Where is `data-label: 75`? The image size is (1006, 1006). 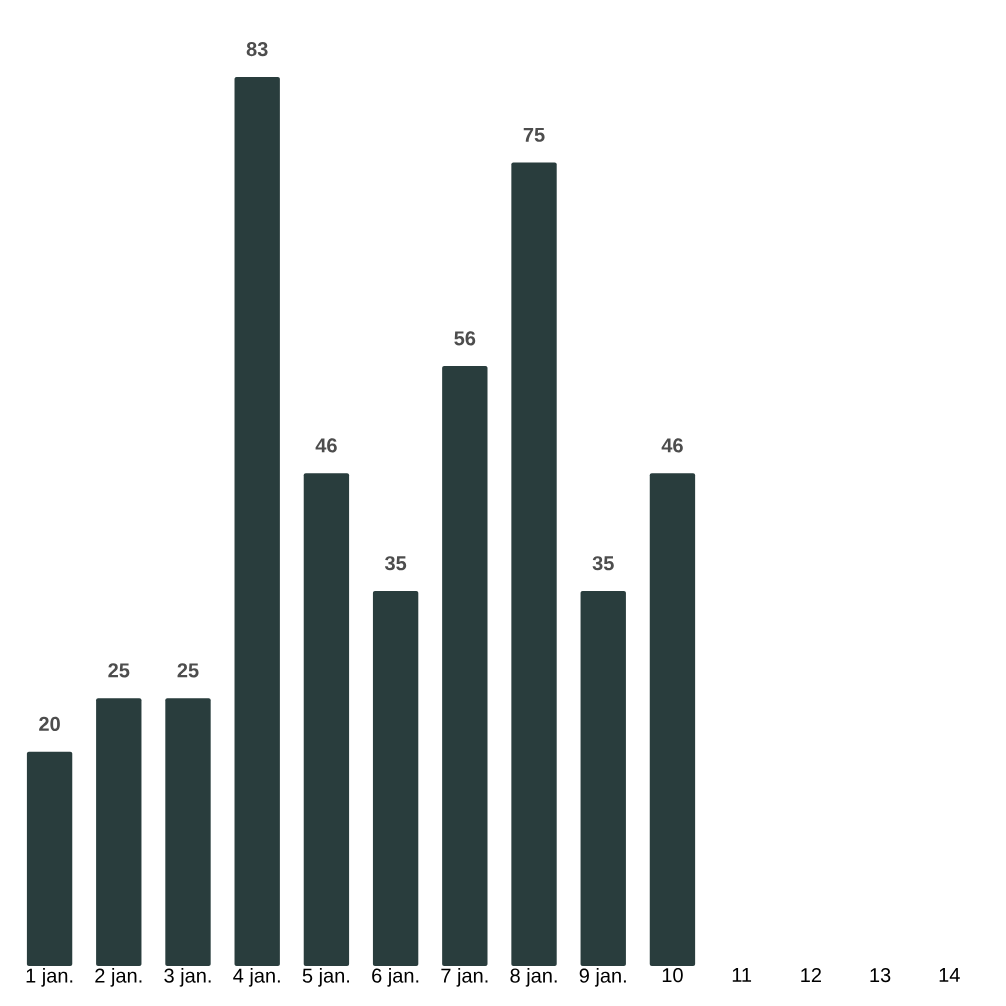 data-label: 75 is located at coordinates (534, 134).